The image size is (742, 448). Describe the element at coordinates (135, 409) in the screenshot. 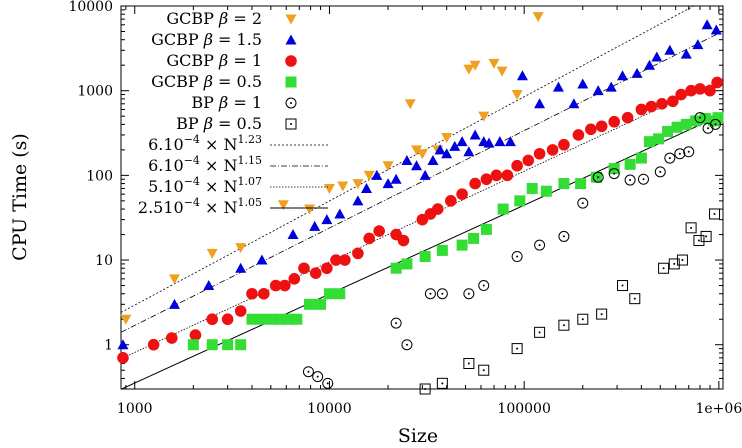

I see `x-tick-label: 1000` at that location.